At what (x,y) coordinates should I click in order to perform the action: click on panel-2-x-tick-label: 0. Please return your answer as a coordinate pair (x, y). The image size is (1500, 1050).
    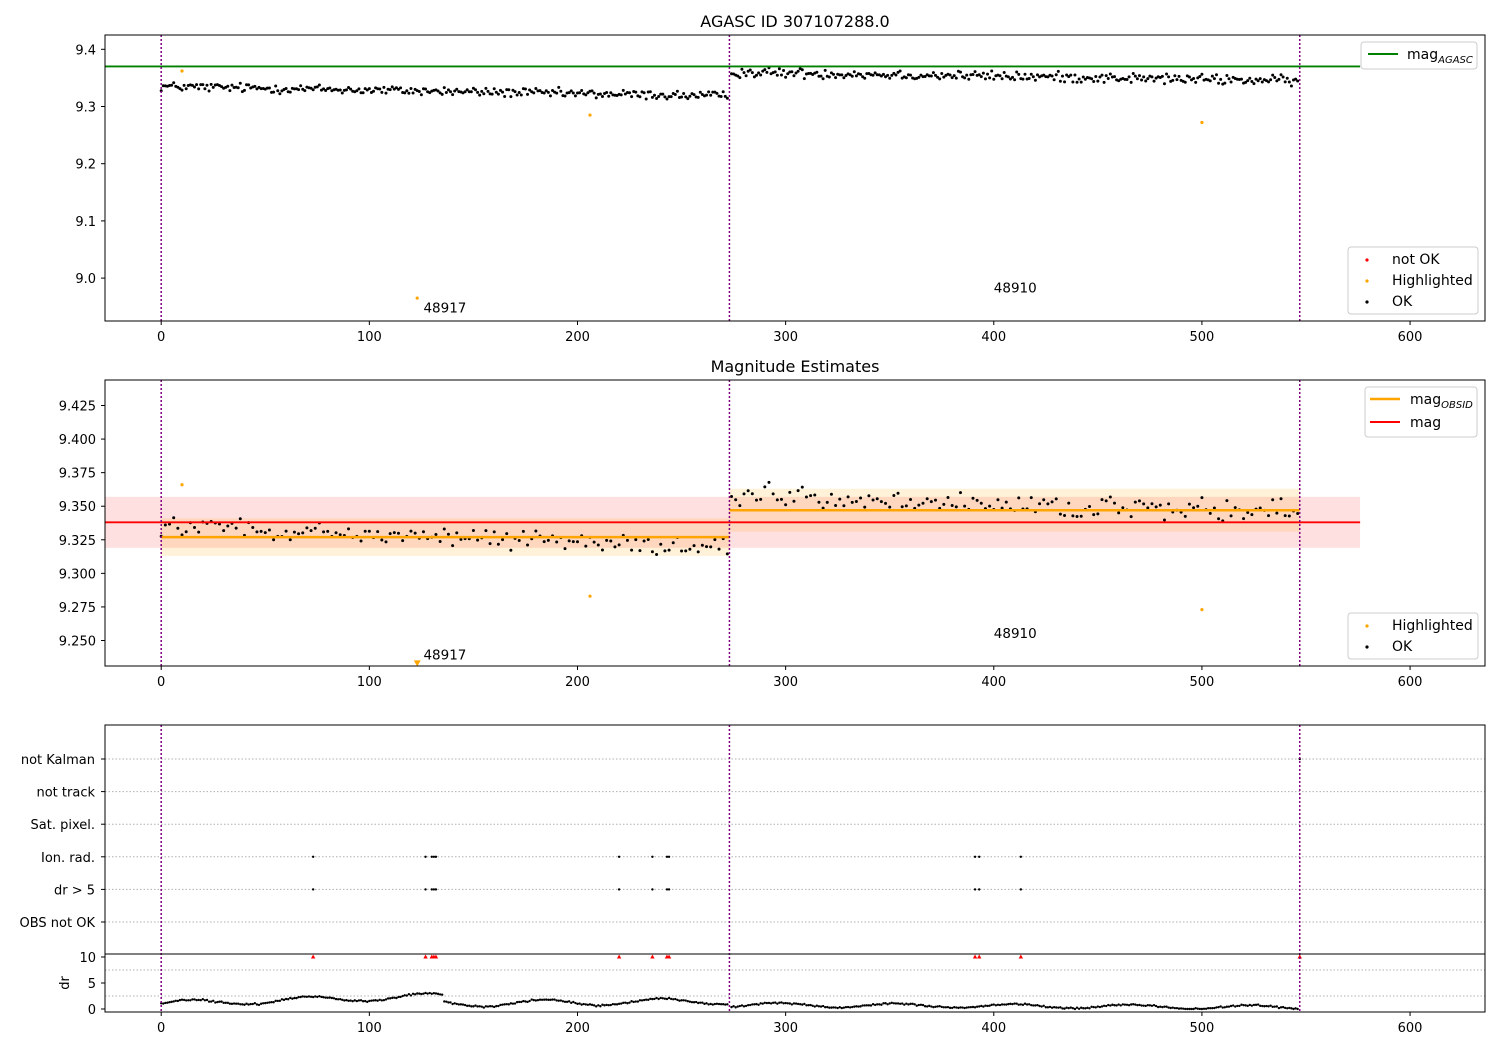
    Looking at the image, I should click on (161, 682).